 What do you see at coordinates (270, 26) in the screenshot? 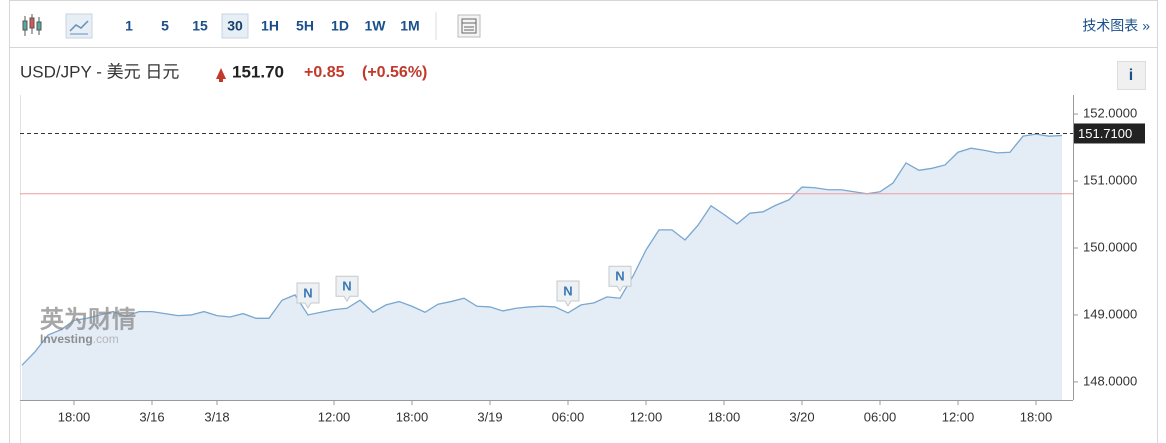
I see `interval-button: 1H` at bounding box center [270, 26].